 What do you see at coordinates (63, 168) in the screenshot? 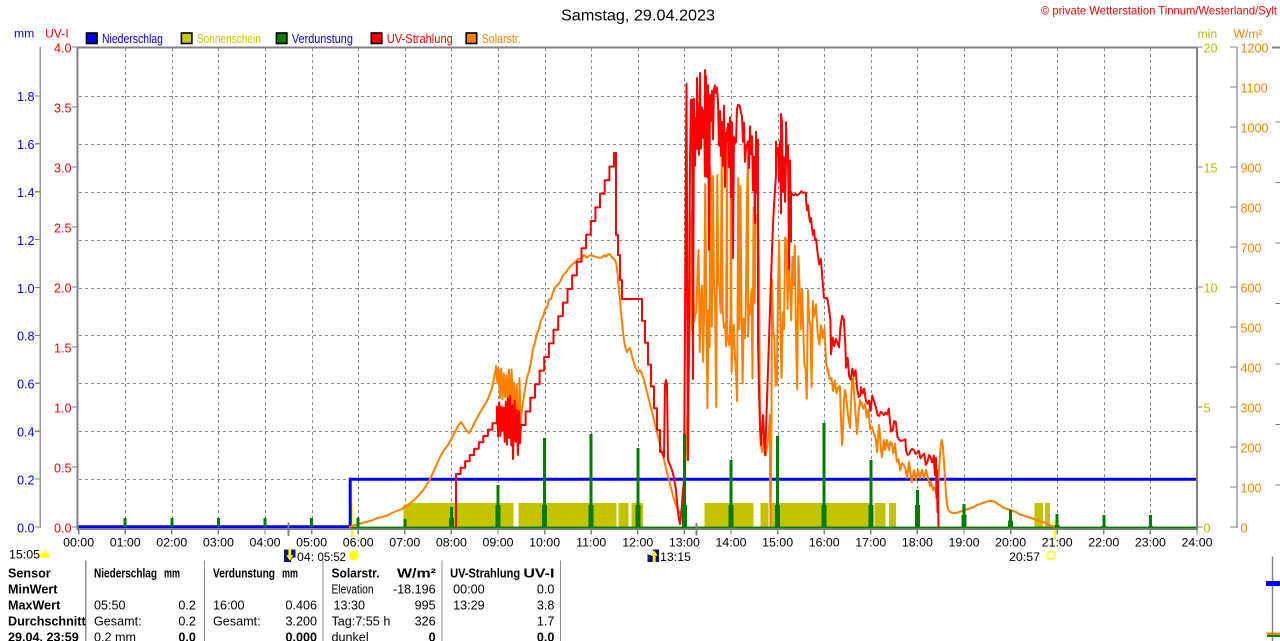
I see `svg-text: 3.0` at bounding box center [63, 168].